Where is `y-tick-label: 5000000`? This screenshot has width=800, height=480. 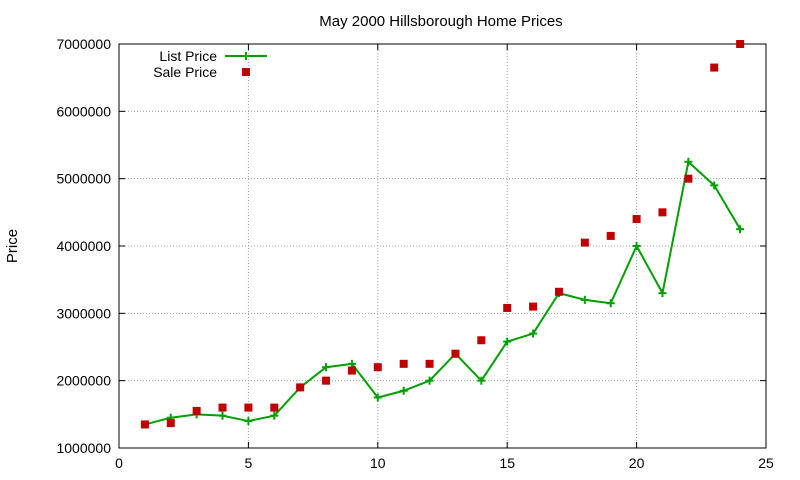
y-tick-label: 5000000 is located at coordinates (83, 179).